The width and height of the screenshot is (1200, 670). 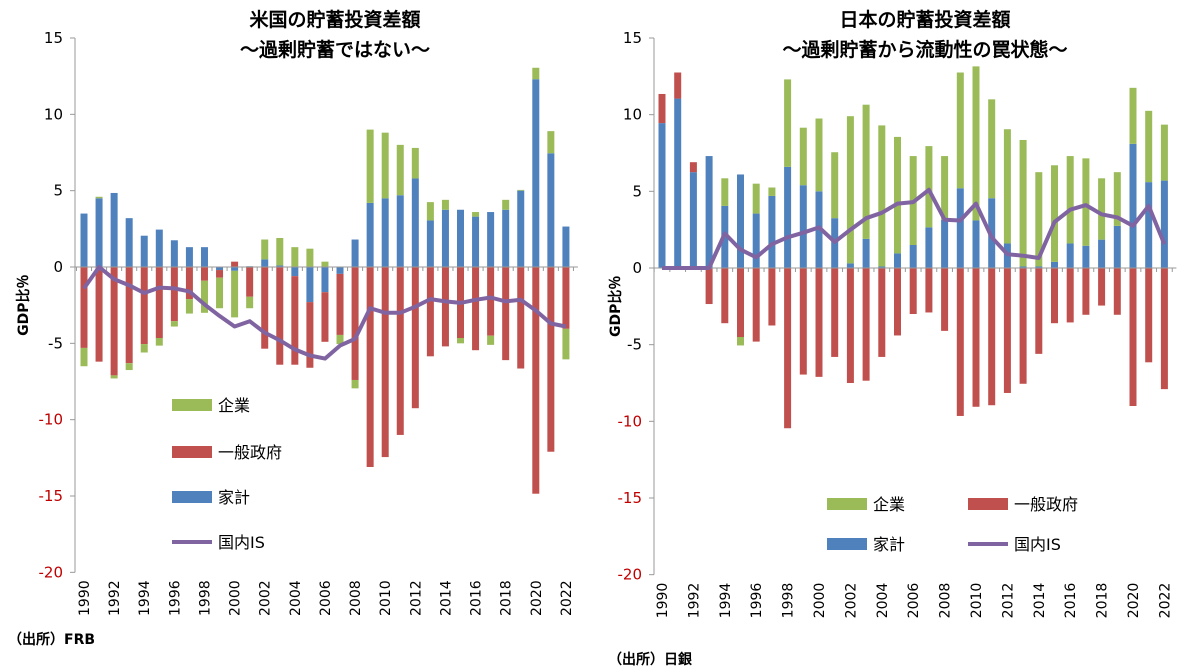 I want to click on chart-subtitle: ～過剰貯蓄ではない～, so click(x=335, y=49).